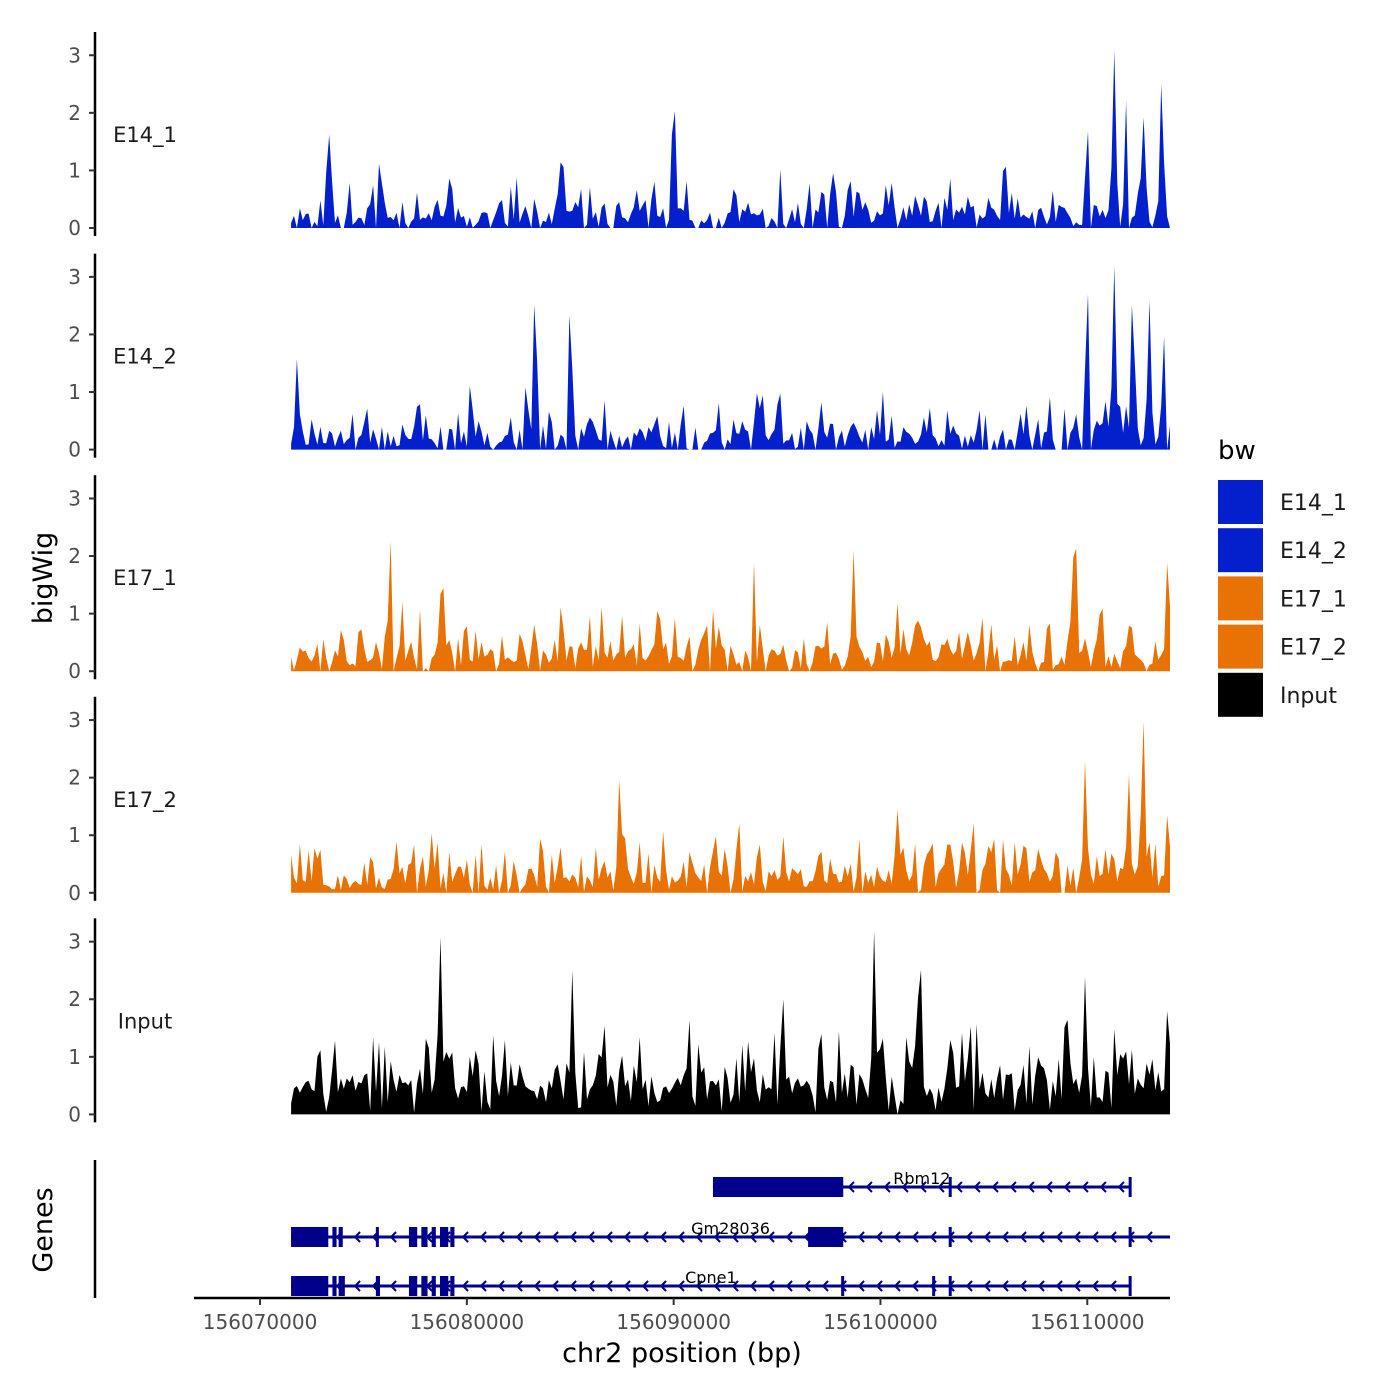  I want to click on gene-cpne1: Cpne1, so click(711, 1282).